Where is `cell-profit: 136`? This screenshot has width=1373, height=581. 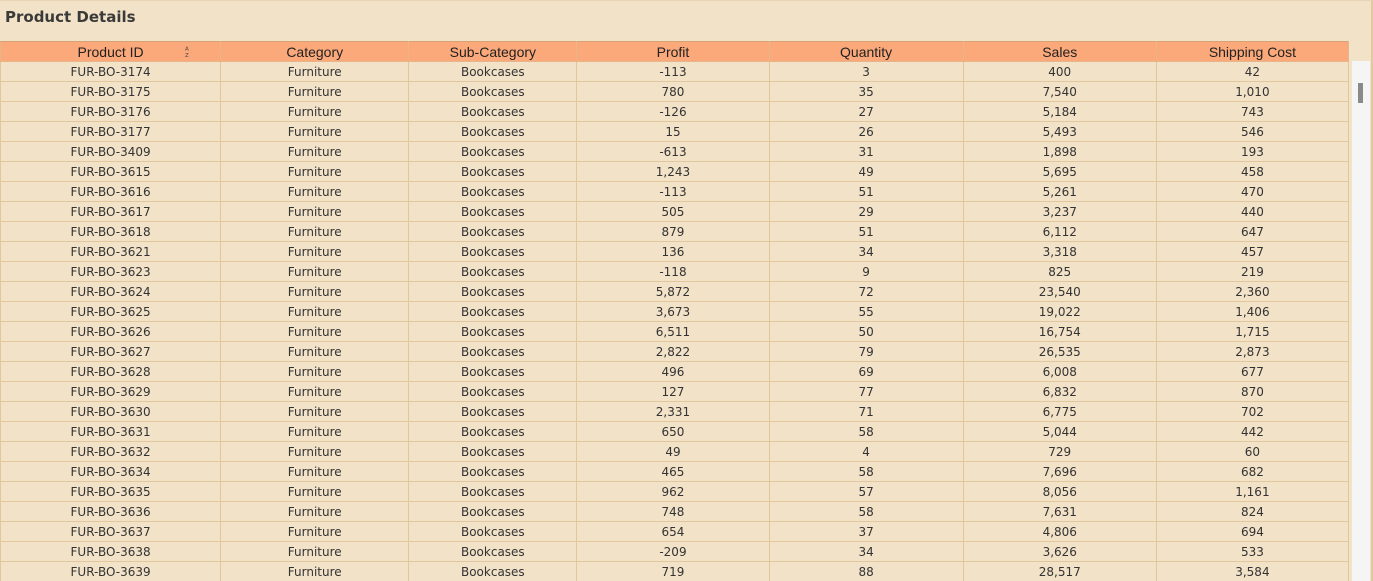
cell-profit: 136 is located at coordinates (673, 252).